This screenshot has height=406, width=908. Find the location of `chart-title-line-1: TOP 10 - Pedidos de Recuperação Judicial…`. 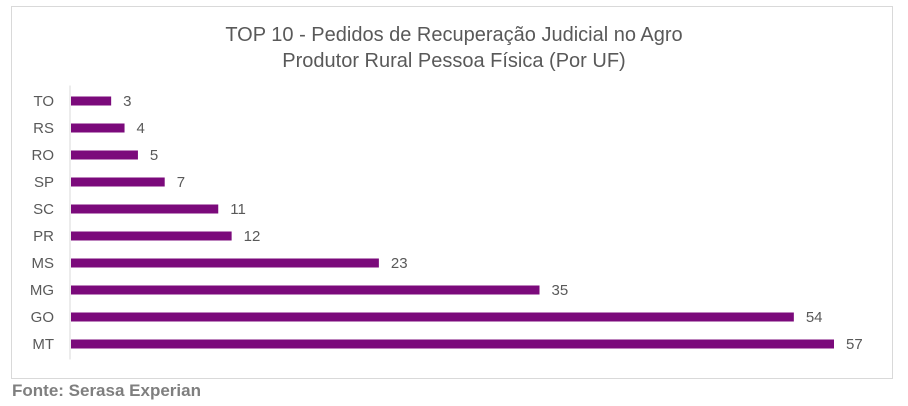

chart-title-line-1: TOP 10 - Pedidos de Recuperação Judicial… is located at coordinates (453, 35).